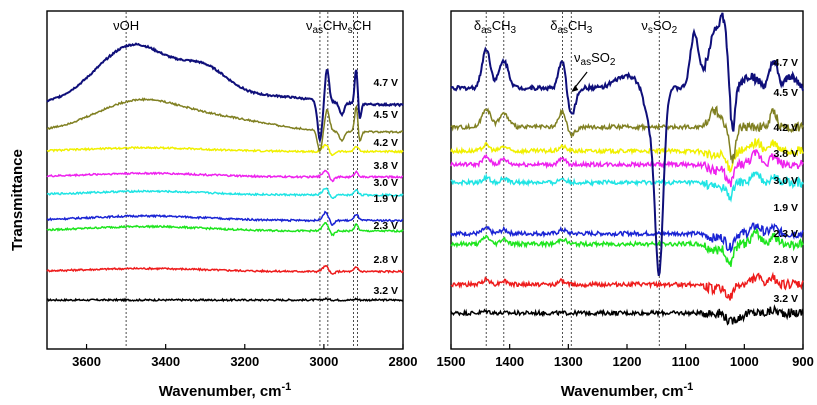 This screenshot has width=817, height=405. I want to click on right-x-tick-label: 1400, so click(509, 361).